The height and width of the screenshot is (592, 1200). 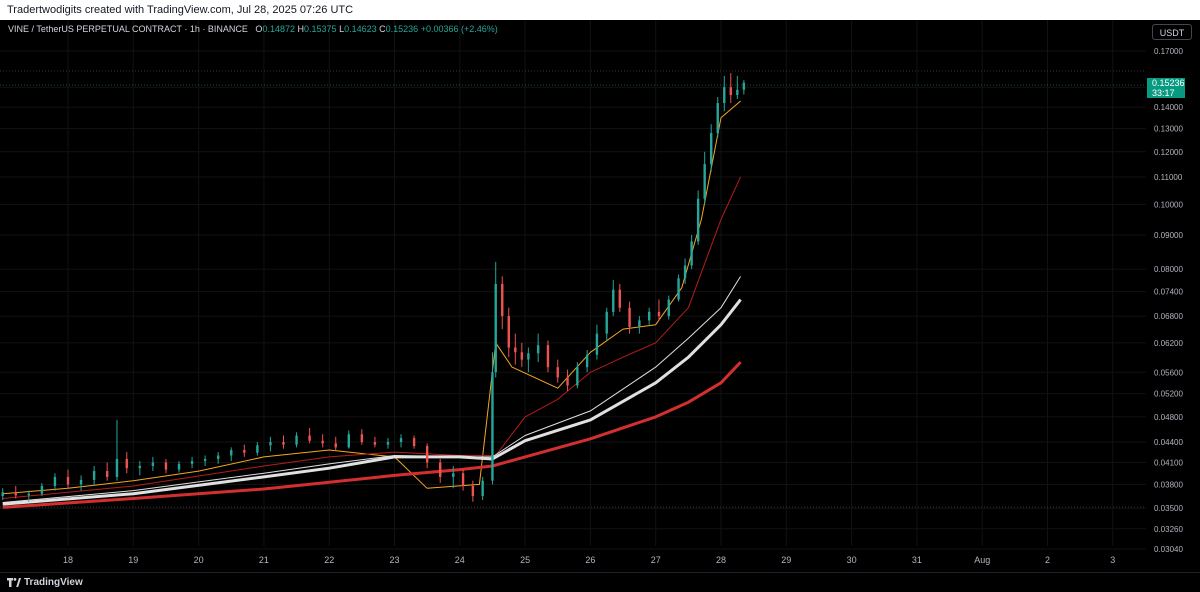 I want to click on y-tick-label: 0.12000, so click(x=1168, y=152).